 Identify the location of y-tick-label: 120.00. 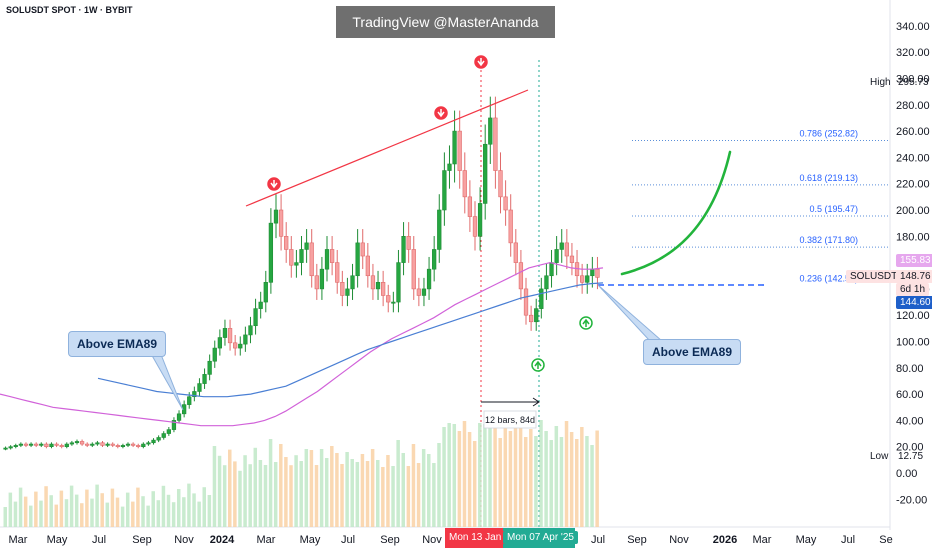
(913, 316).